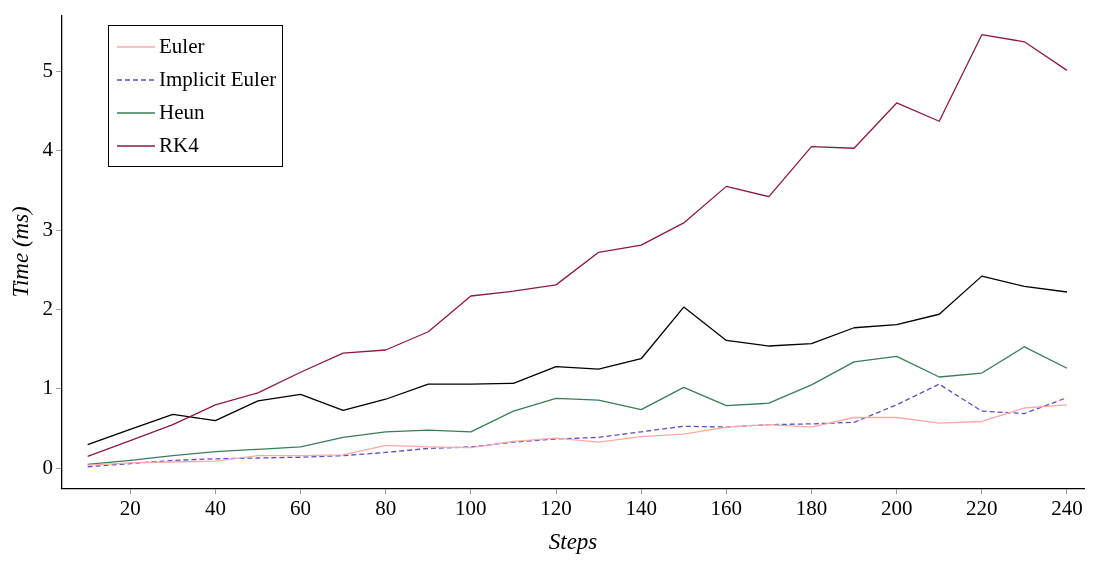  I want to click on x-tick-label: 240, so click(1067, 508).